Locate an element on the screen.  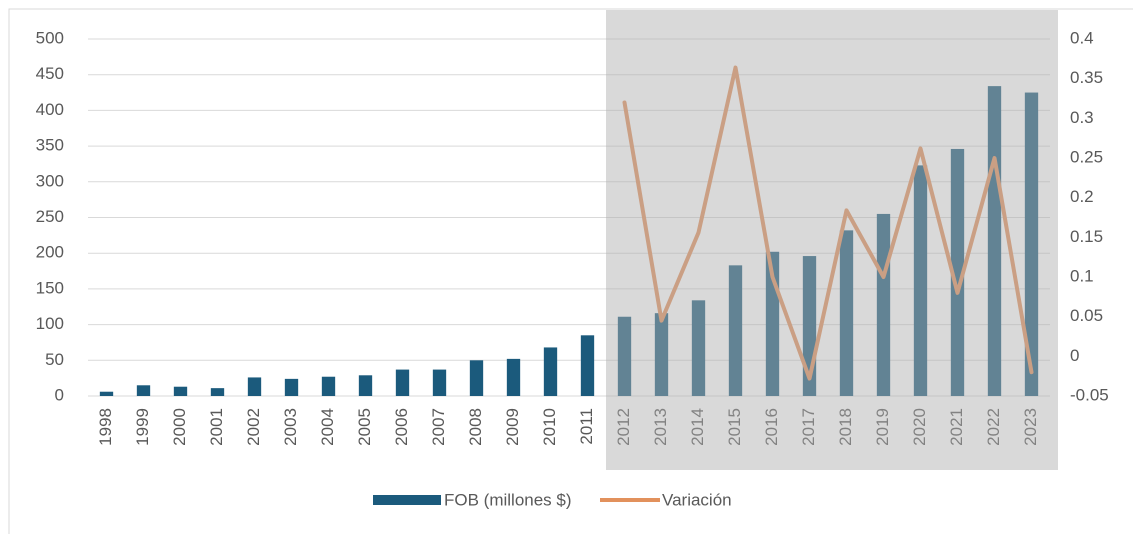
x-tick-label: 2010 is located at coordinates (549, 427).